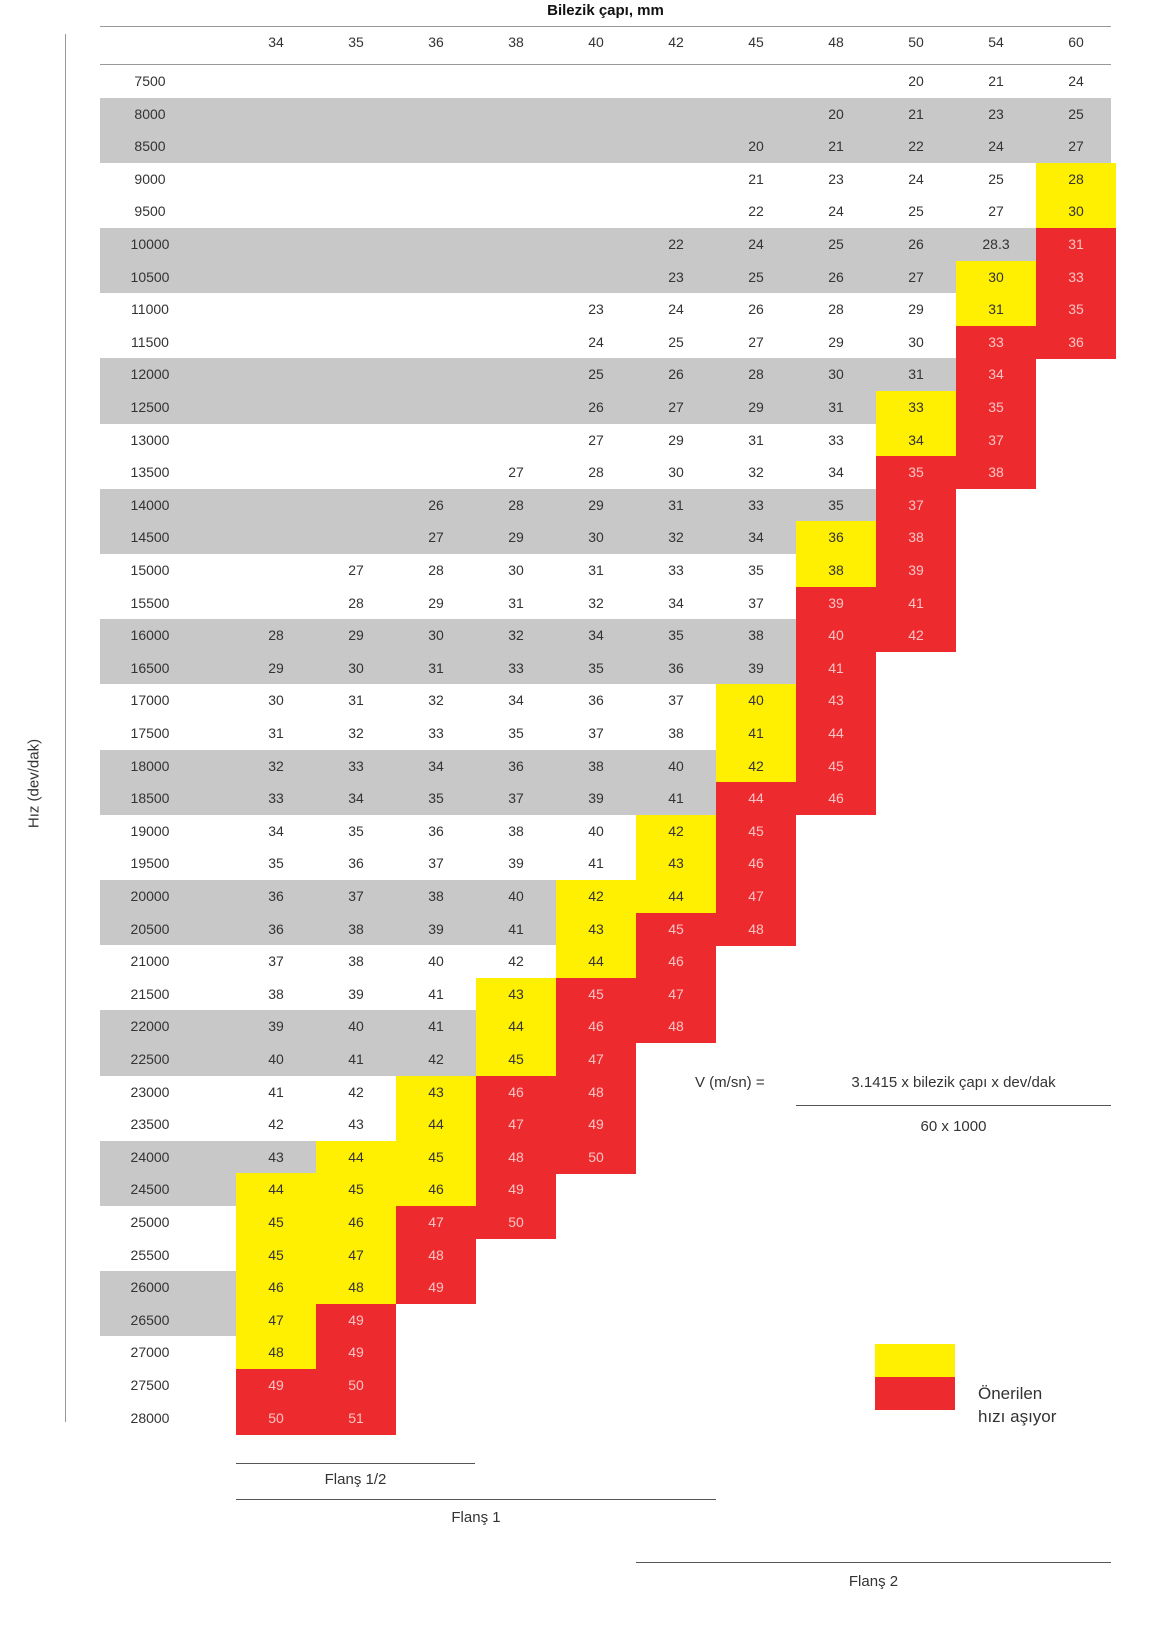 Image resolution: width=1166 pixels, height=1646 pixels. I want to click on table-cell: 46, so click(436, 1190).